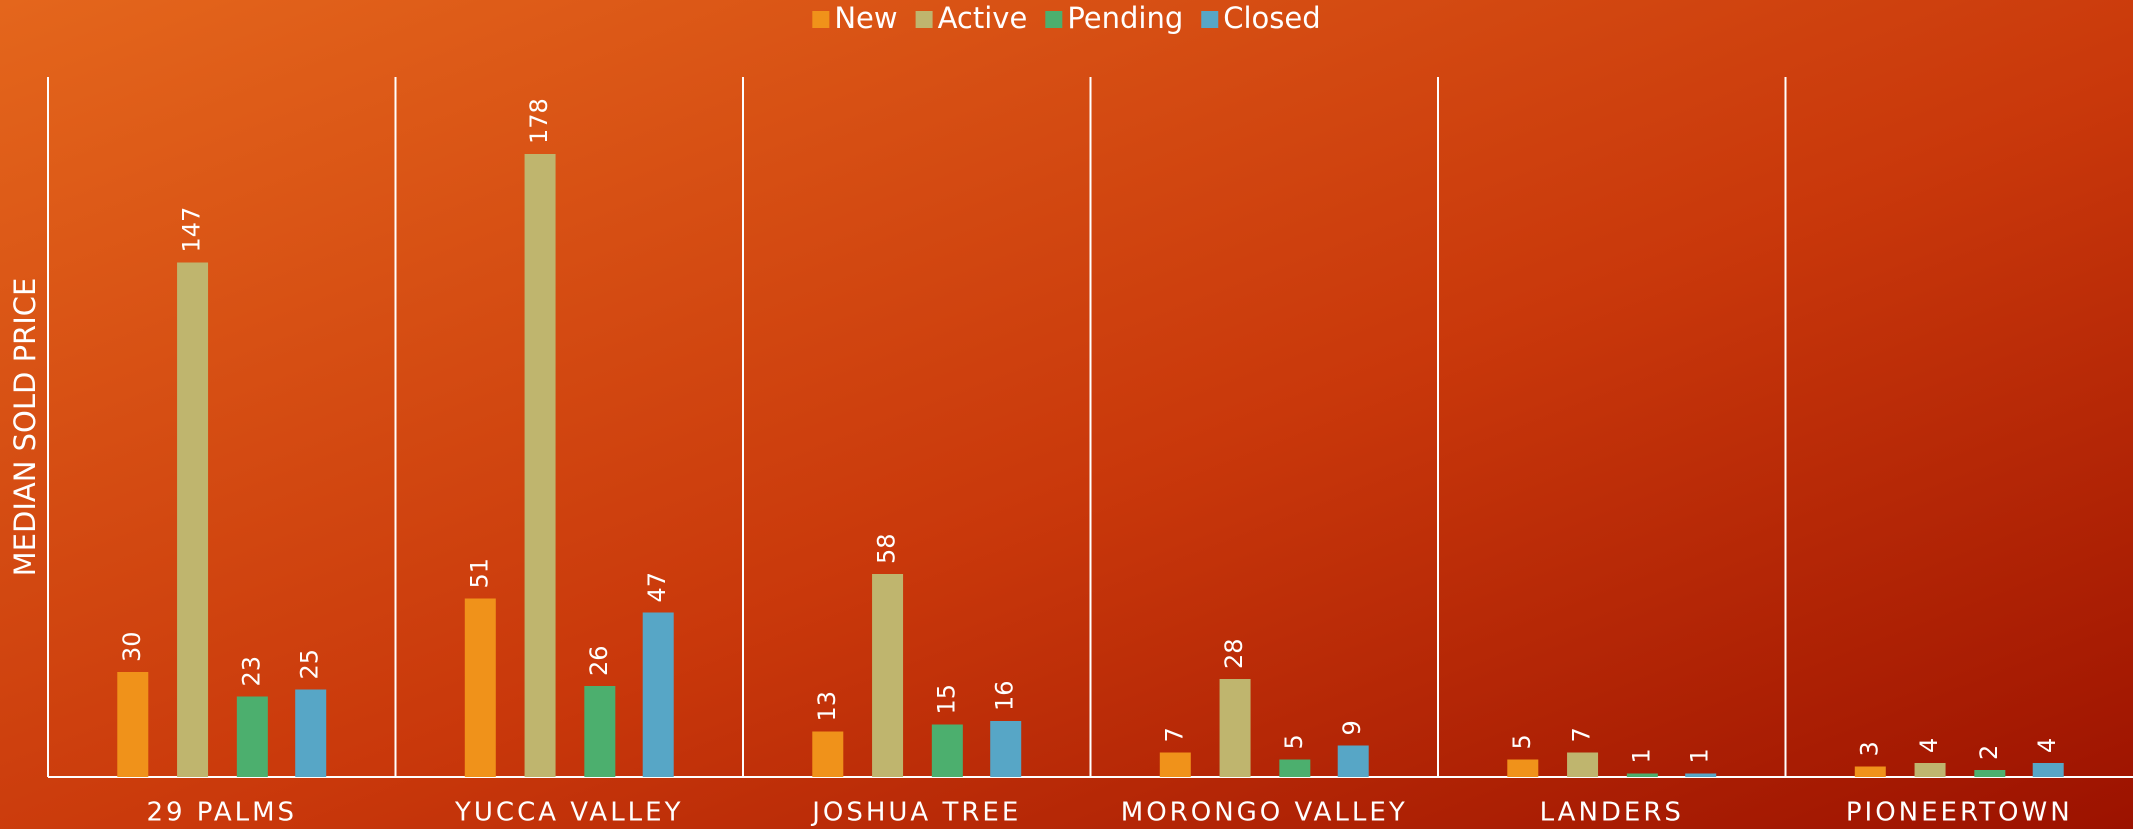 The image size is (2133, 829). What do you see at coordinates (192, 230) in the screenshot?
I see `value-label: 147` at bounding box center [192, 230].